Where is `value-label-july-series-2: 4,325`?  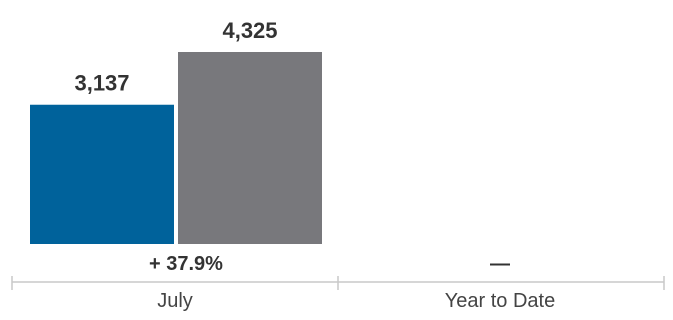
value-label-july-series-2: 4,325 is located at coordinates (249, 30).